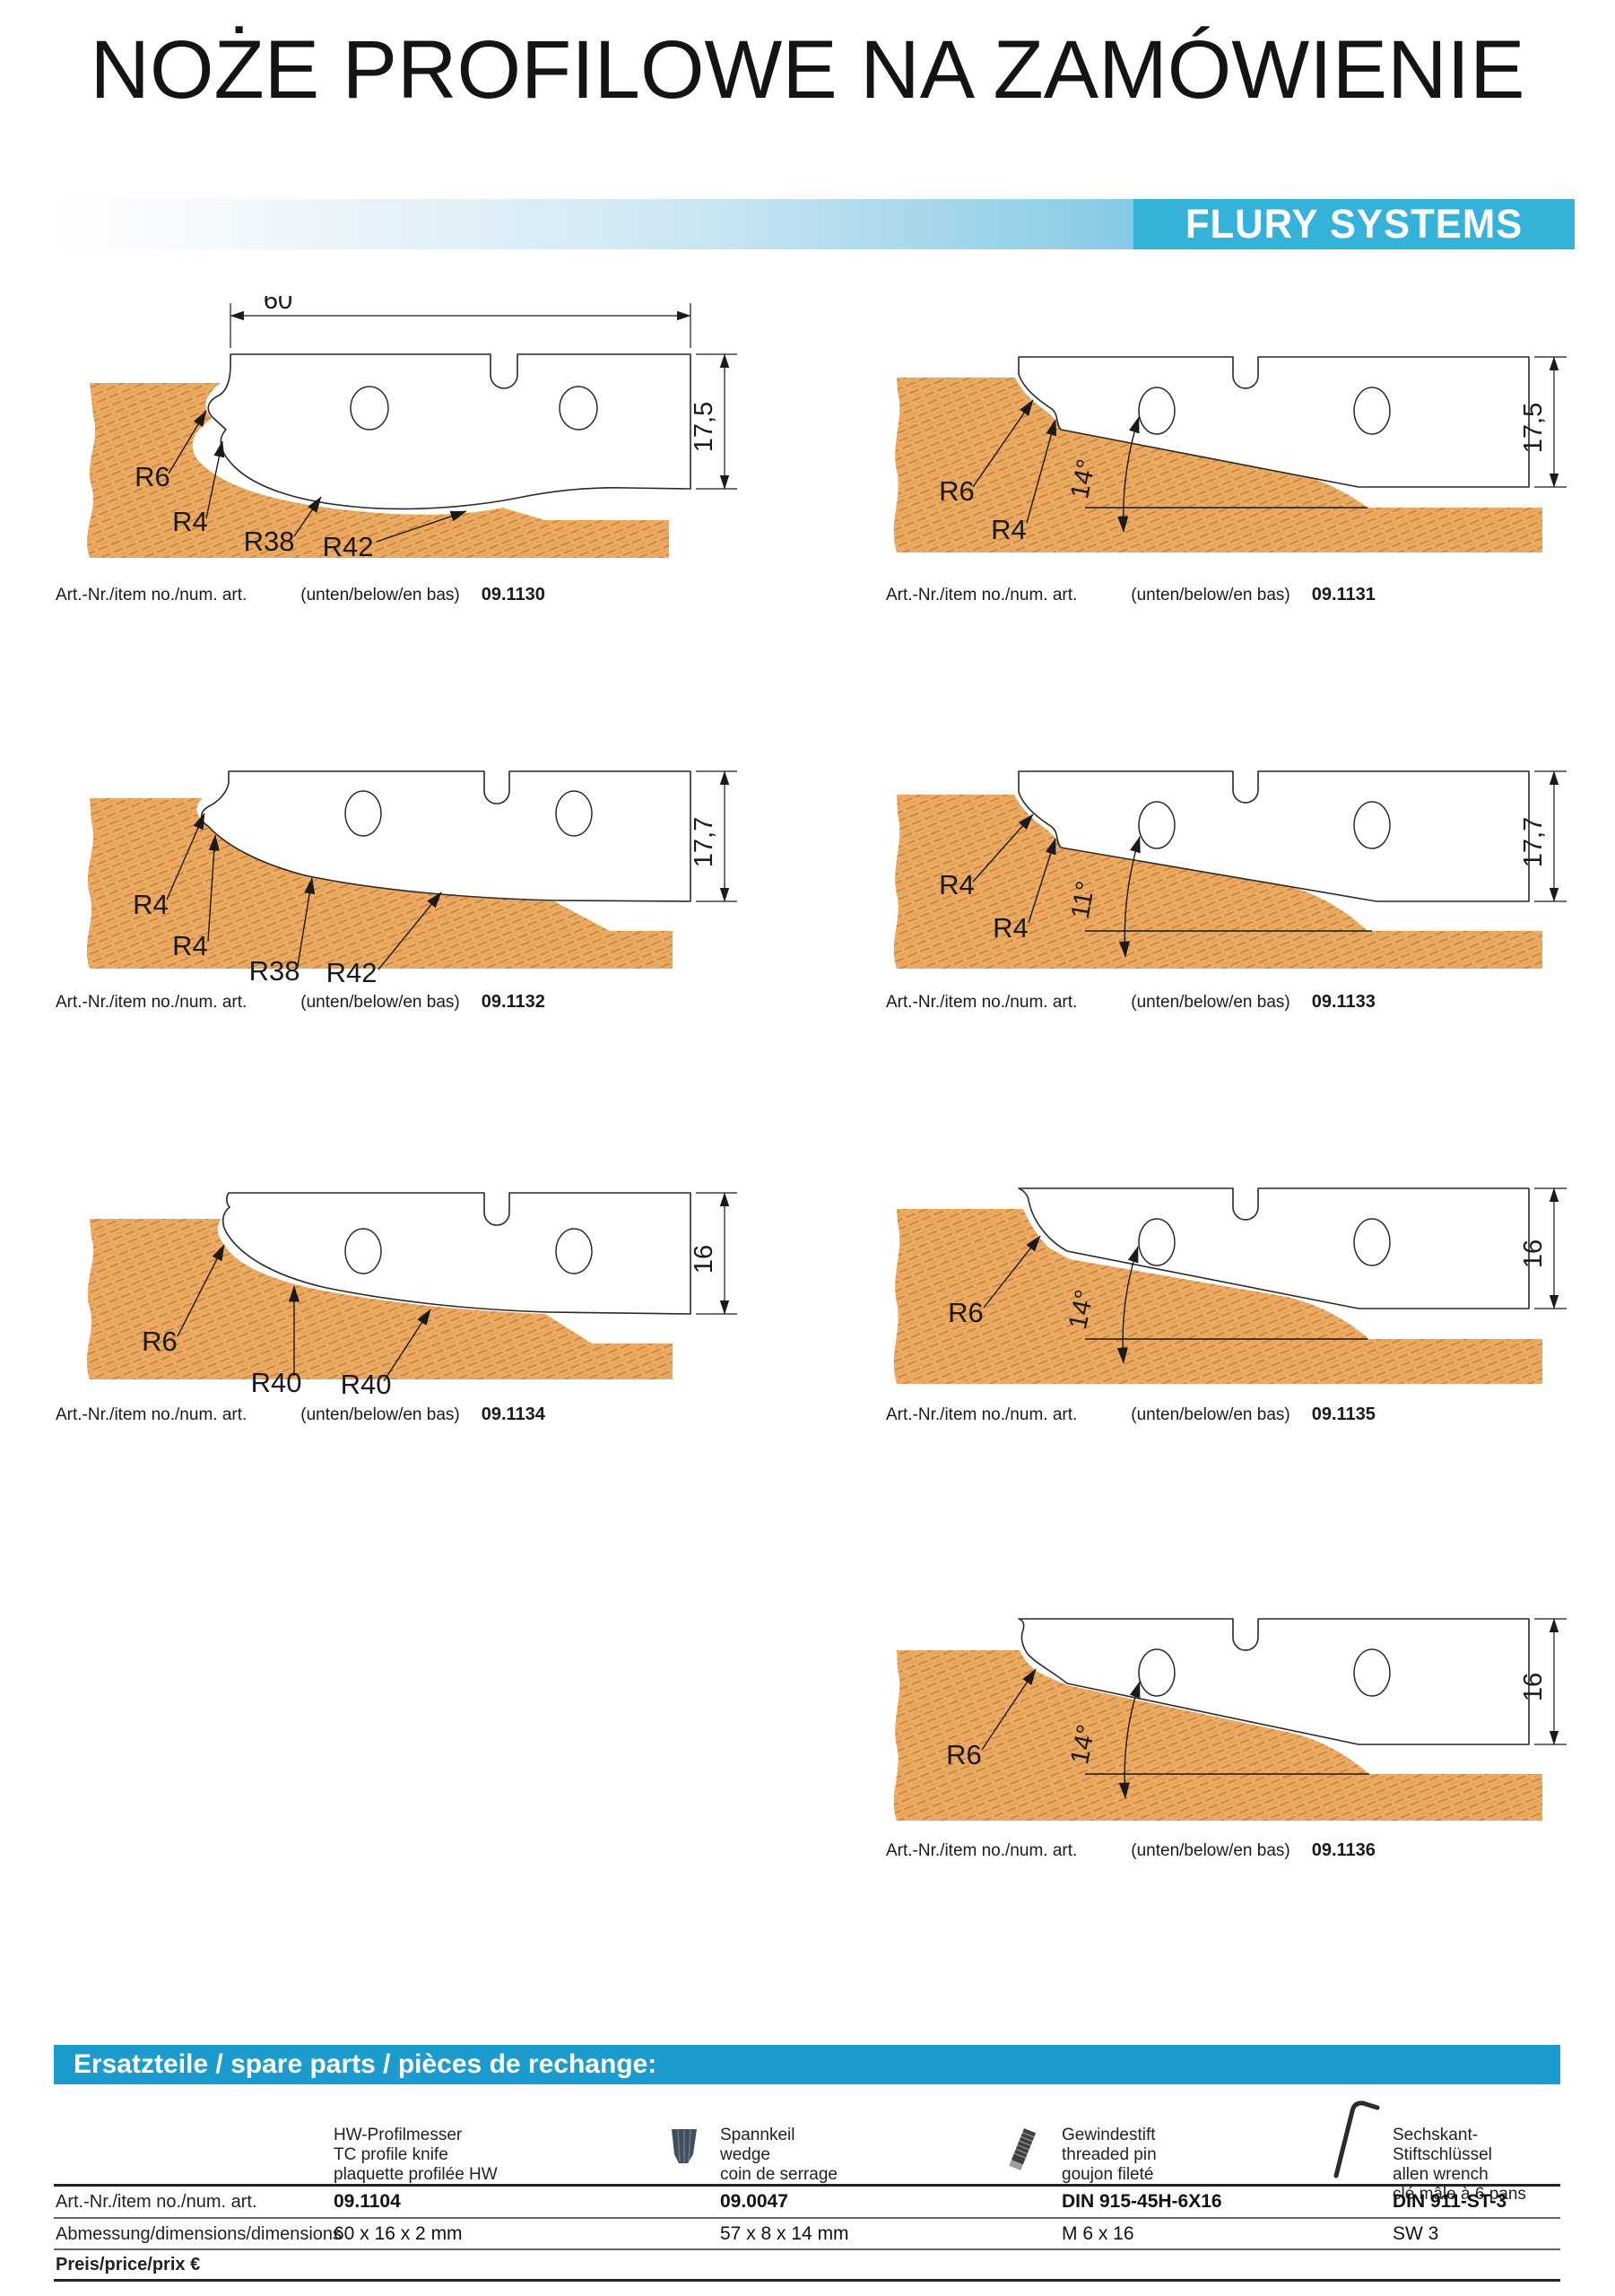 This screenshot has width=1615, height=2296. Describe the element at coordinates (274, 971) in the screenshot. I see `radius-label: R38` at that location.